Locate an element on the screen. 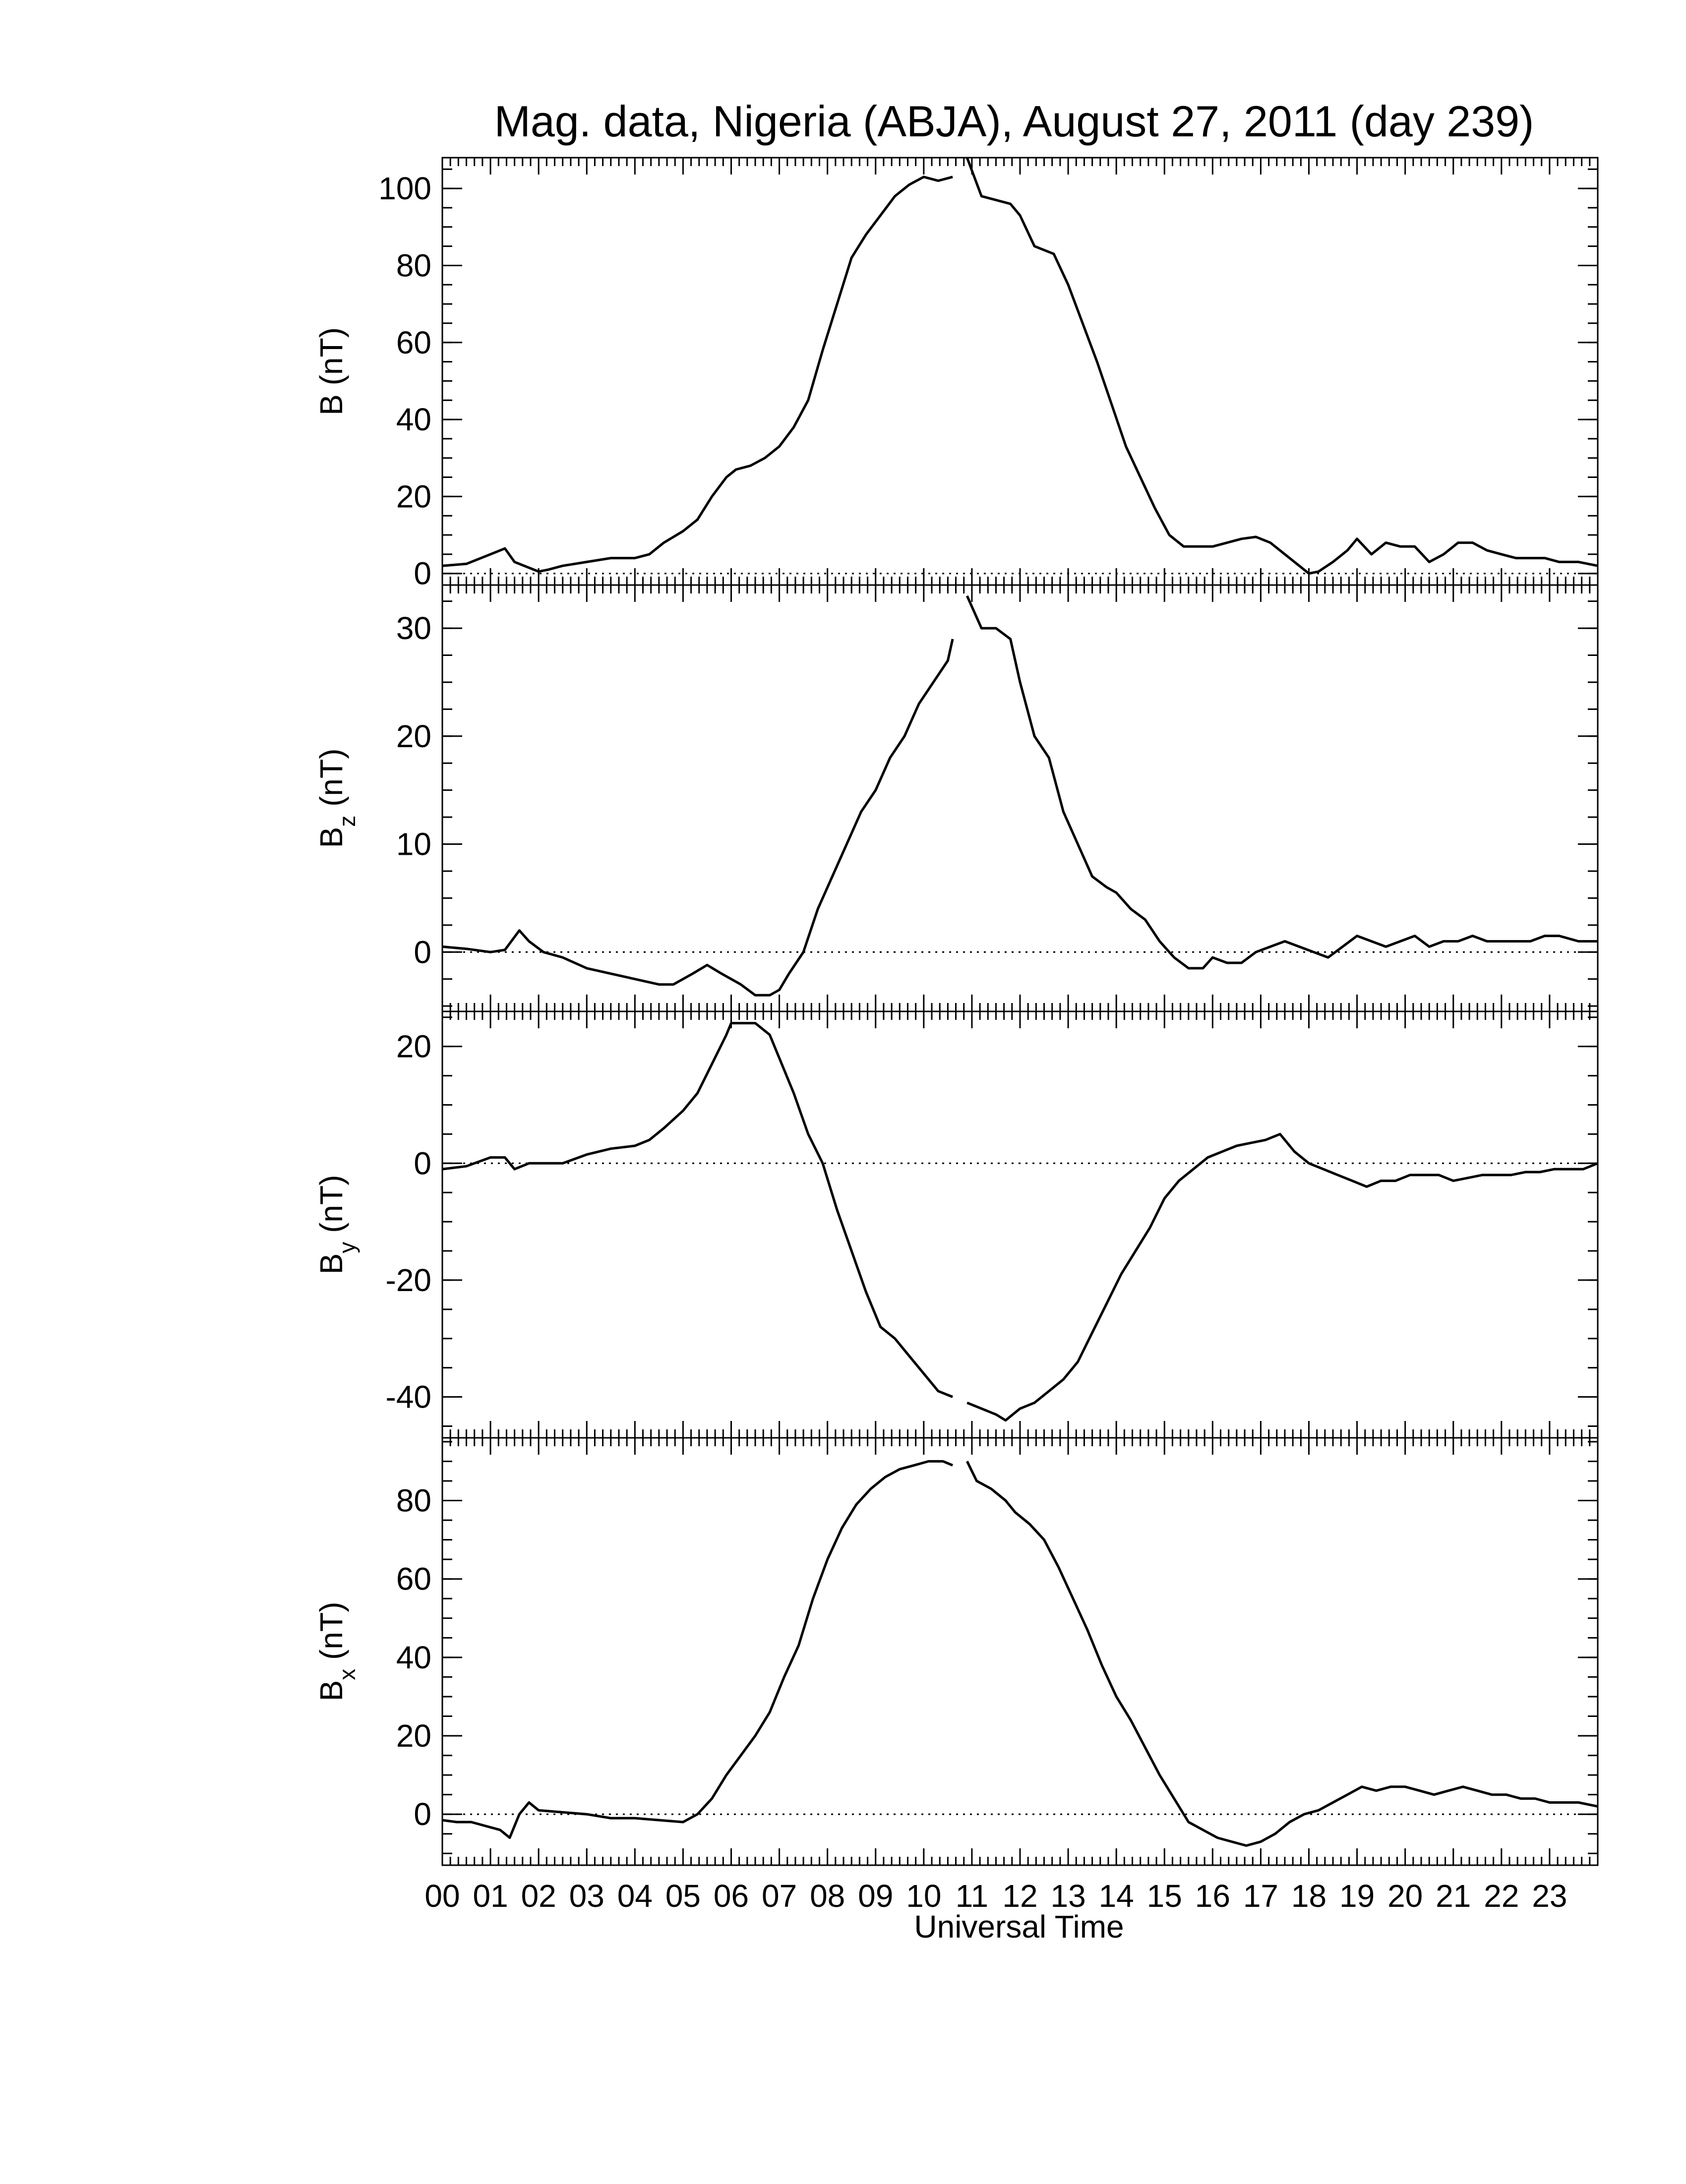 The image size is (1686, 2184). y-axis-label: Bx (nT) is located at coordinates (337, 1652).